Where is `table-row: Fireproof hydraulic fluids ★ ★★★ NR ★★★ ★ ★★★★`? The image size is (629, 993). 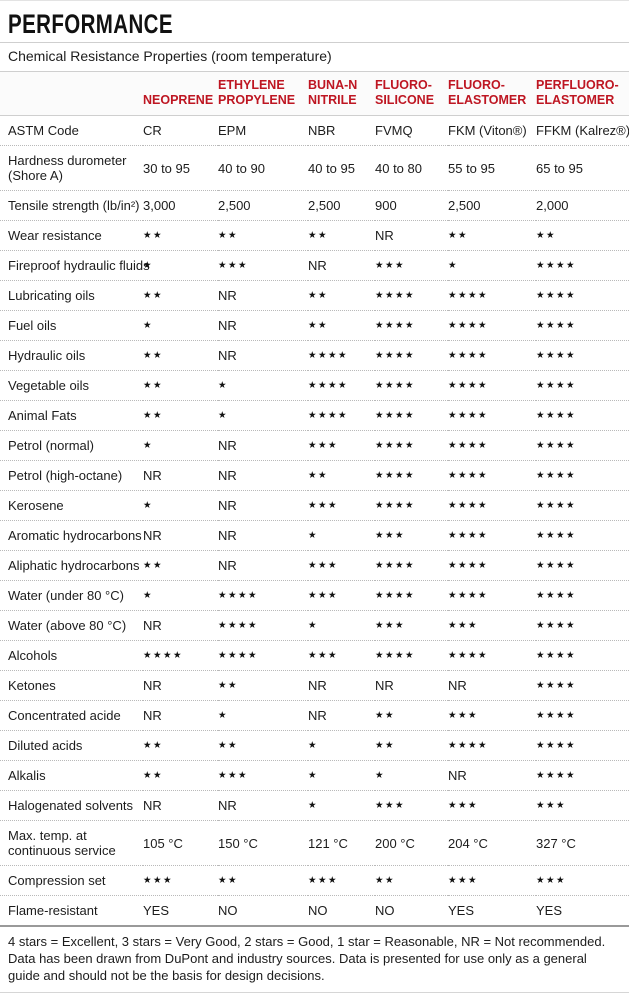
table-row: Fireproof hydraulic fluids ★ ★★★ NR ★★★ ★ ★★★★ is located at coordinates (314, 265).